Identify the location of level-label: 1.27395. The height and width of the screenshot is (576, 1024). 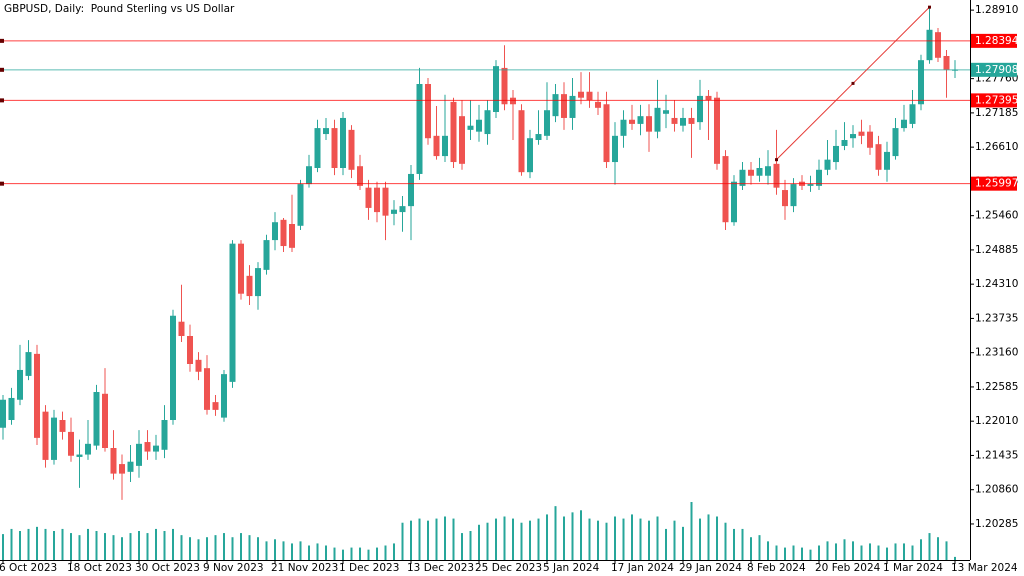
(996, 100).